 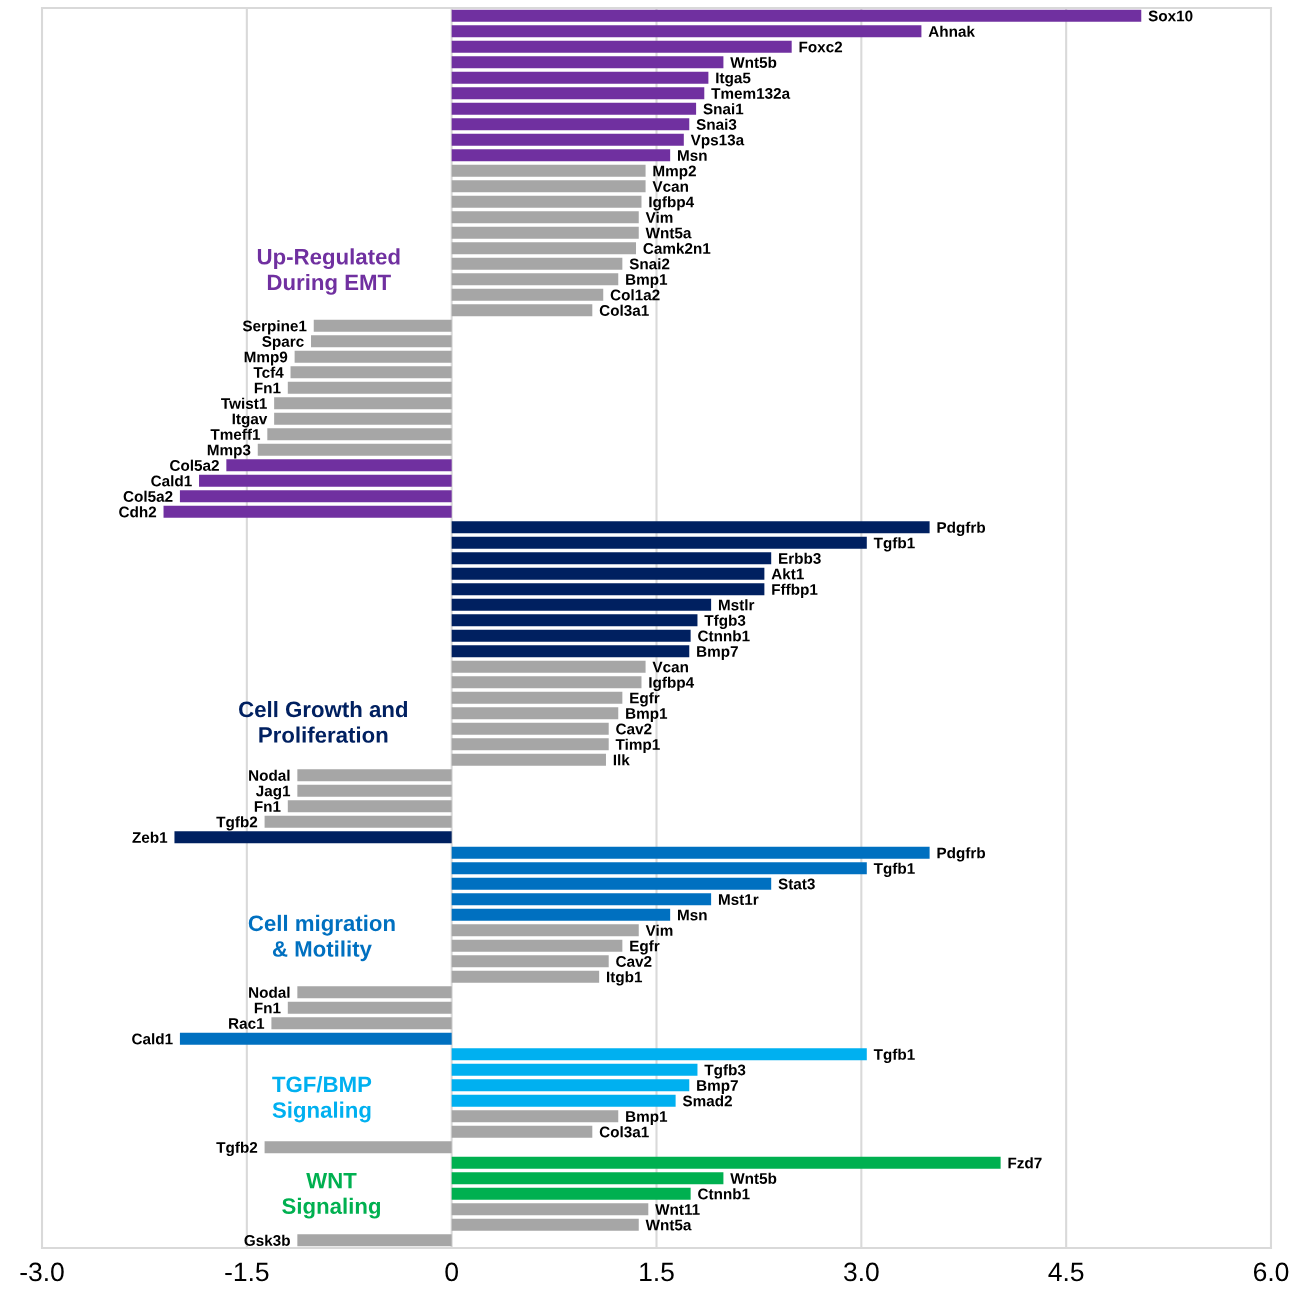 What do you see at coordinates (645, 947) in the screenshot?
I see `y-tick-label: Egfr` at bounding box center [645, 947].